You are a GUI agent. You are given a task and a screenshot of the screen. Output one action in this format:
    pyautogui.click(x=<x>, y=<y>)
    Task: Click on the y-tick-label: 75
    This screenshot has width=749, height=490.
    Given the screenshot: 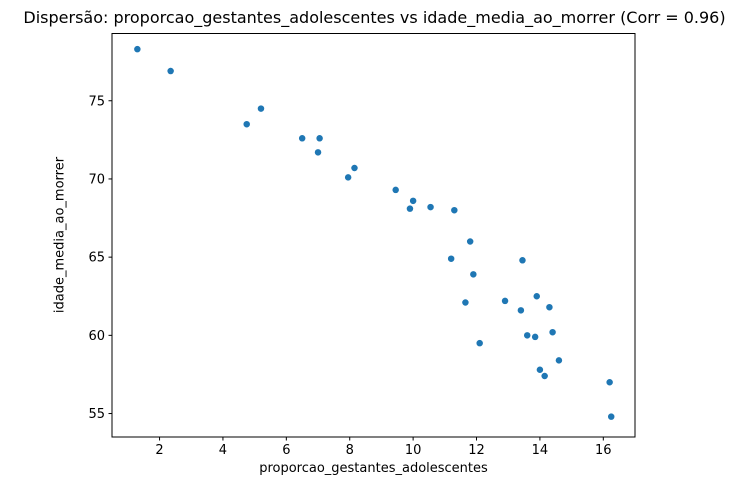 What is the action you would take?
    pyautogui.click(x=96, y=101)
    